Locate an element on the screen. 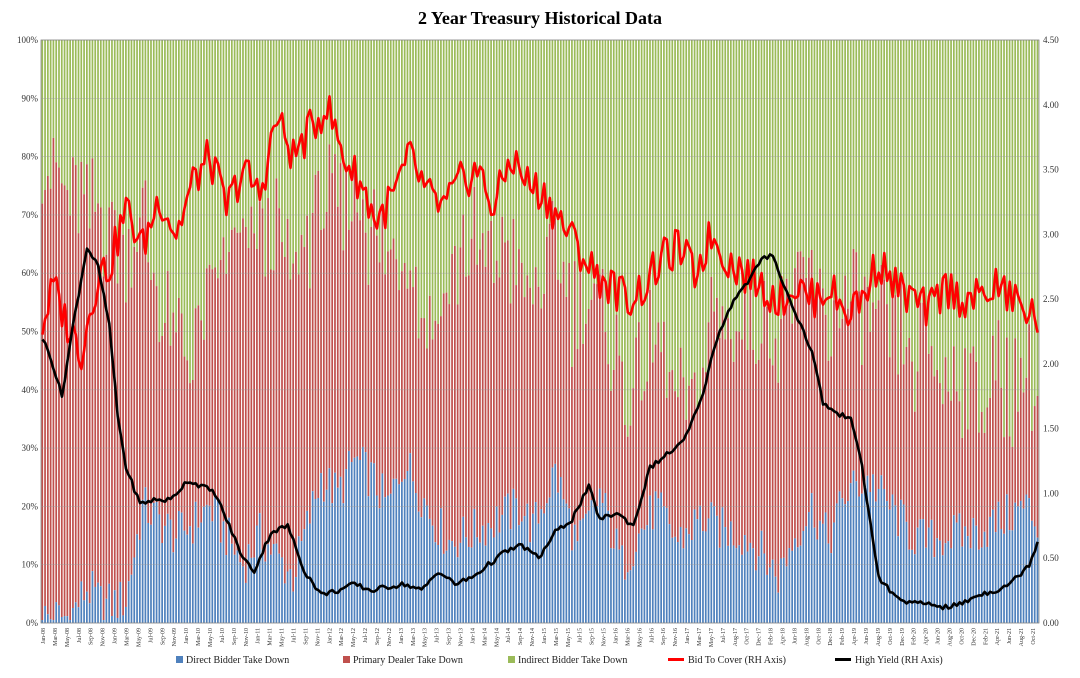  left-tick-label: 0% is located at coordinates (32, 623).